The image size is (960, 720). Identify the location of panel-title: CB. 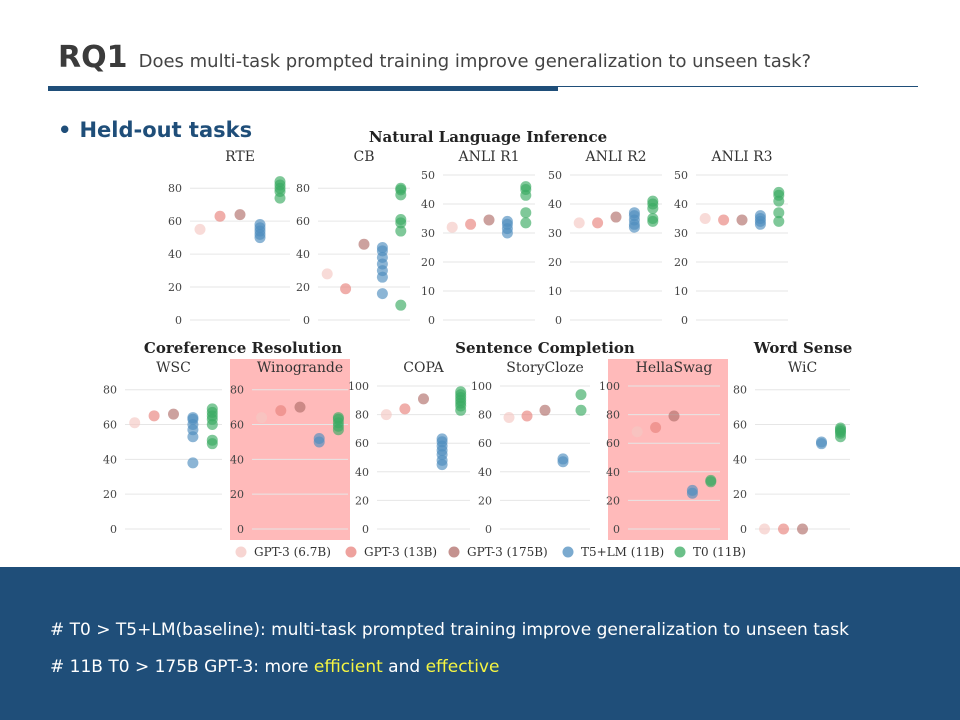
(364, 157).